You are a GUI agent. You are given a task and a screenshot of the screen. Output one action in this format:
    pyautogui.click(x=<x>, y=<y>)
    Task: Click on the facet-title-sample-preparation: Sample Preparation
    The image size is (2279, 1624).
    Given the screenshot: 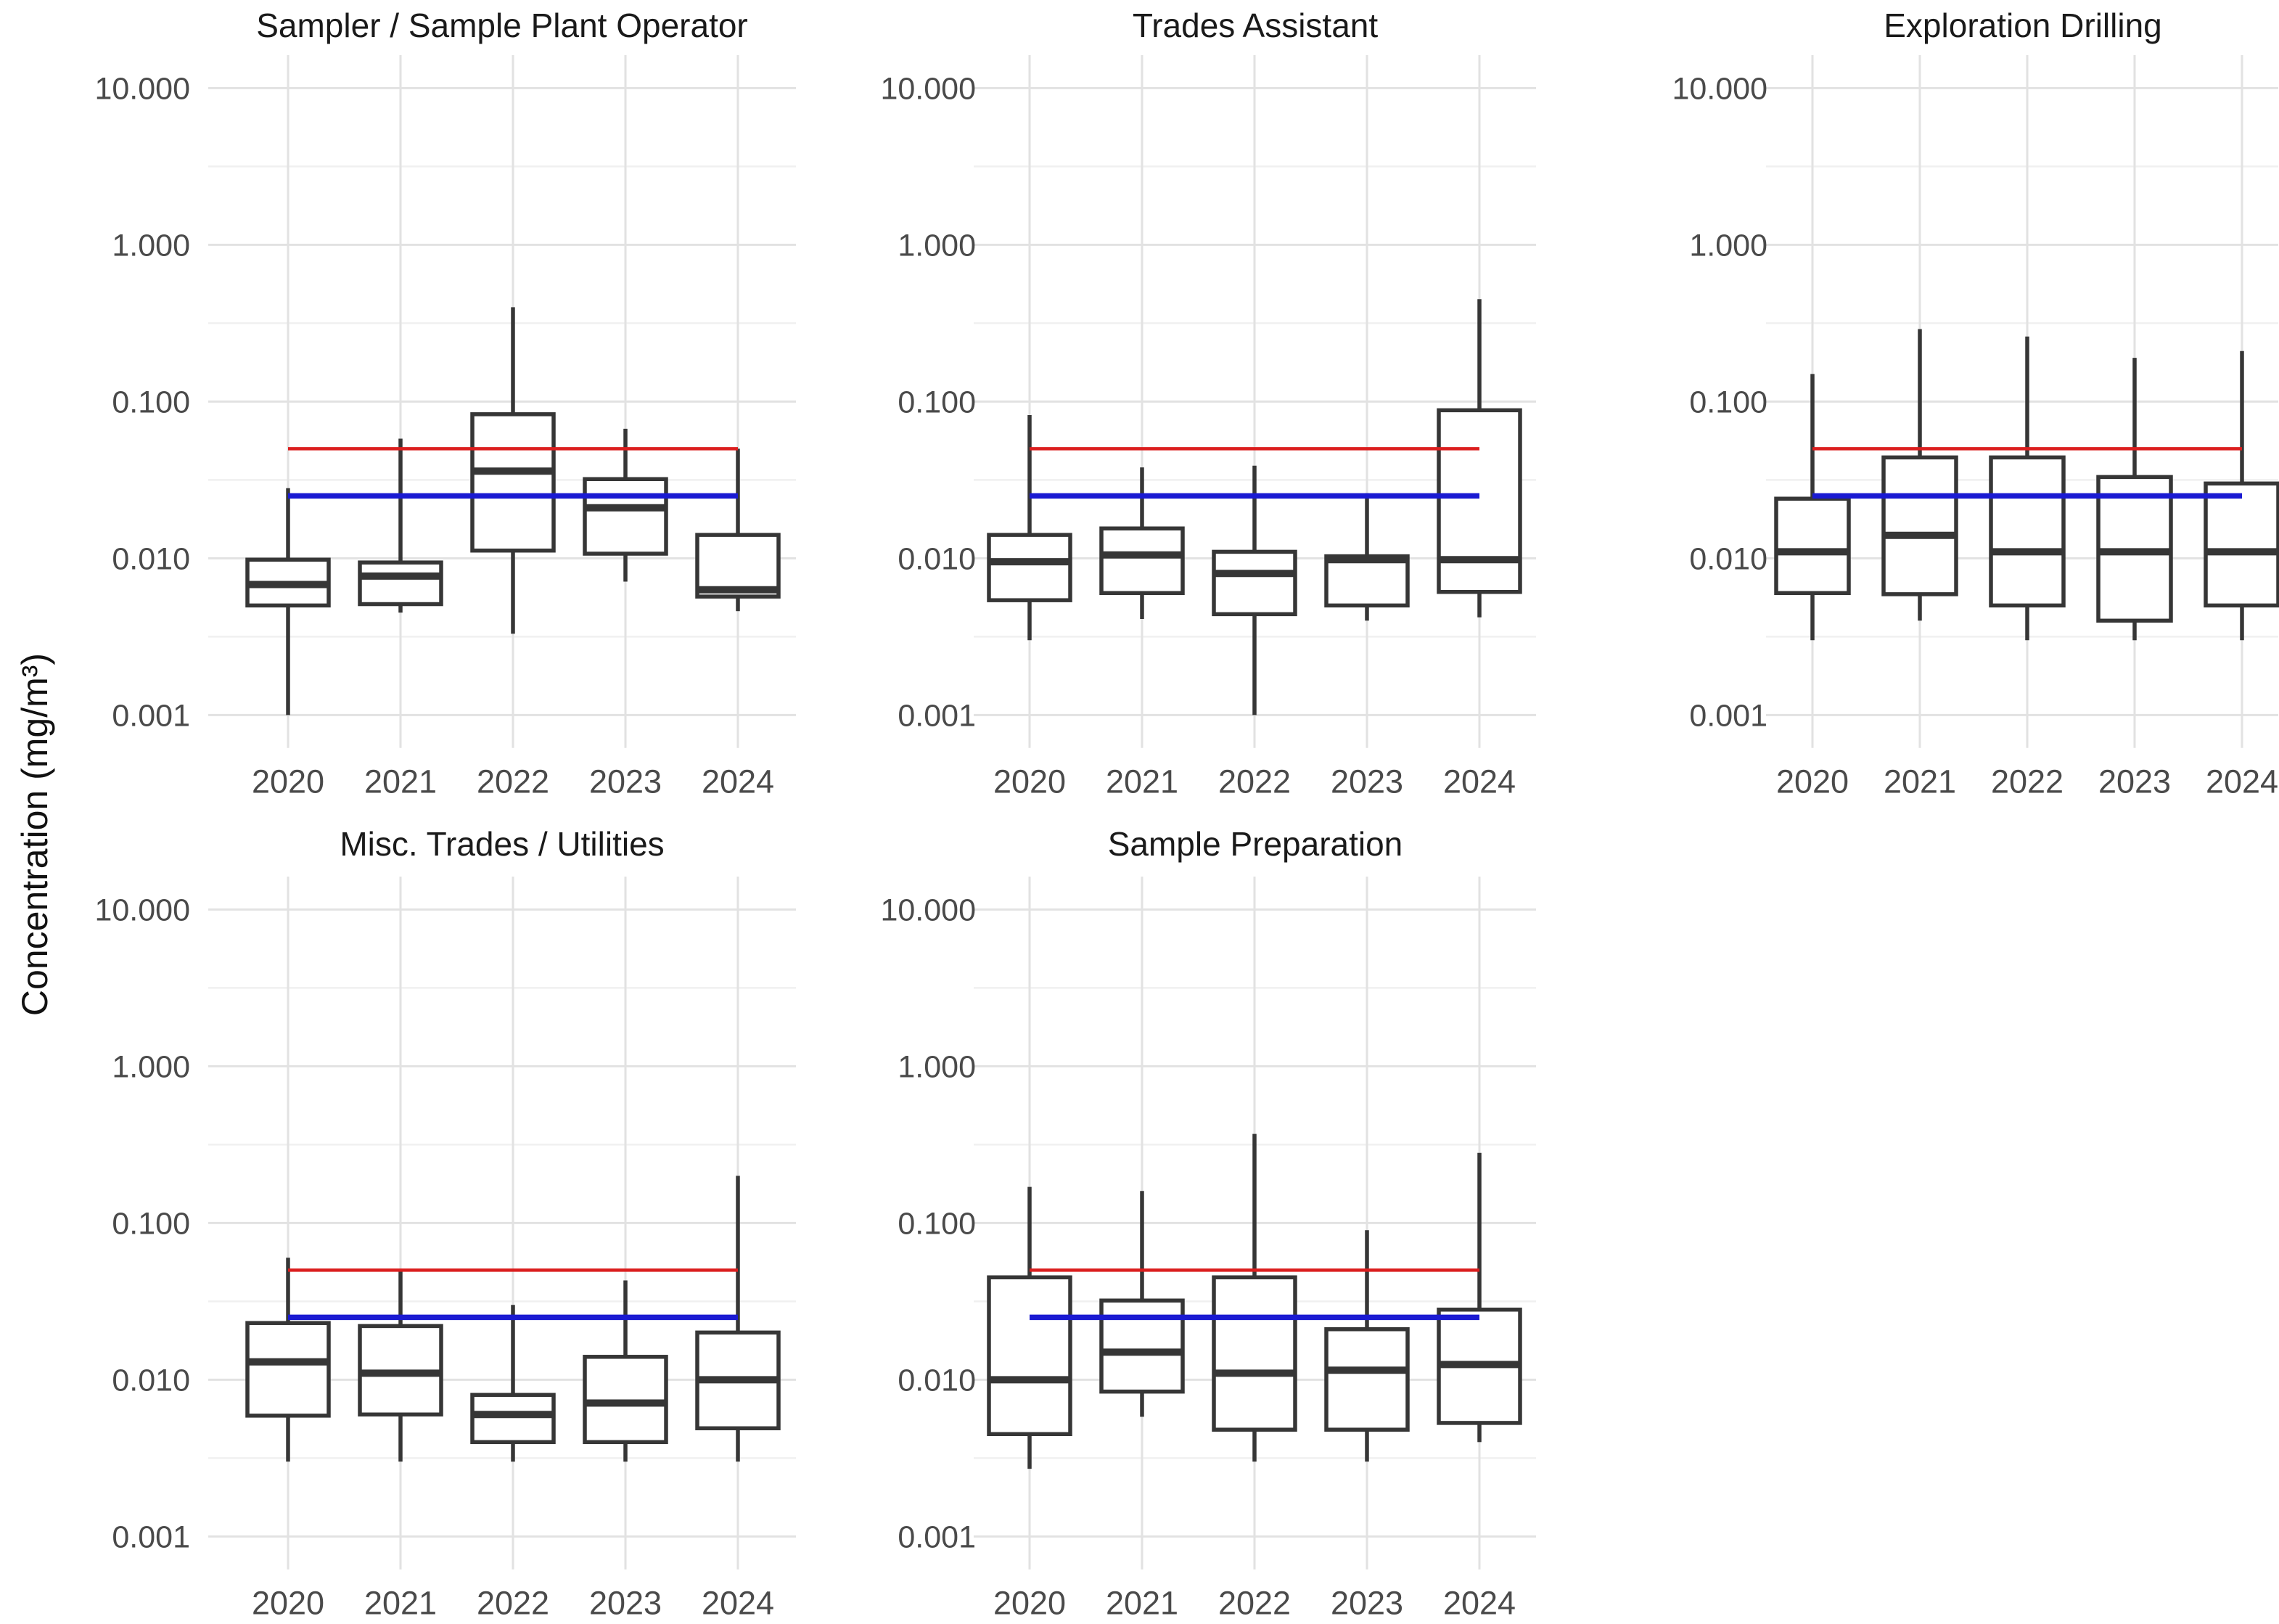 What is the action you would take?
    pyautogui.click(x=1255, y=844)
    